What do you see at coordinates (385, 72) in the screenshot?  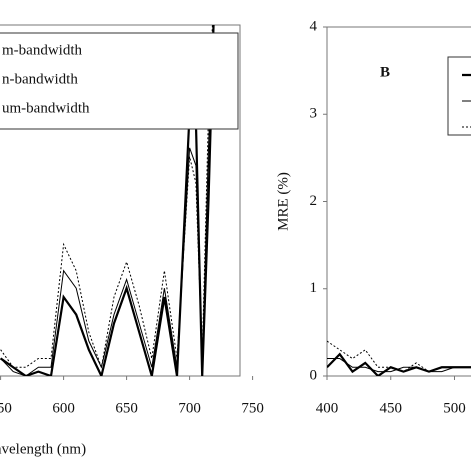 I see `panel-label: B` at bounding box center [385, 72].